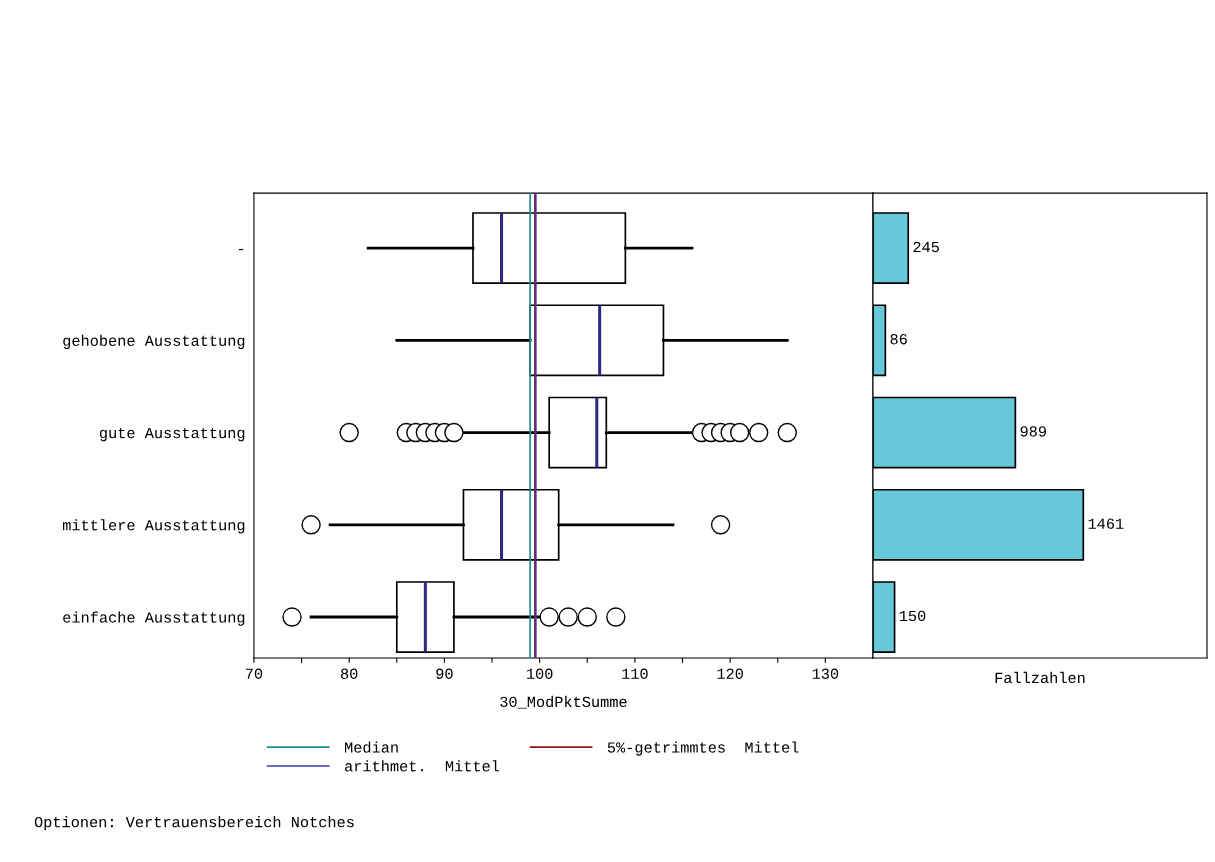 This screenshot has height=862, width=1215. Describe the element at coordinates (825, 673) in the screenshot. I see `x-tick-label: 130` at that location.